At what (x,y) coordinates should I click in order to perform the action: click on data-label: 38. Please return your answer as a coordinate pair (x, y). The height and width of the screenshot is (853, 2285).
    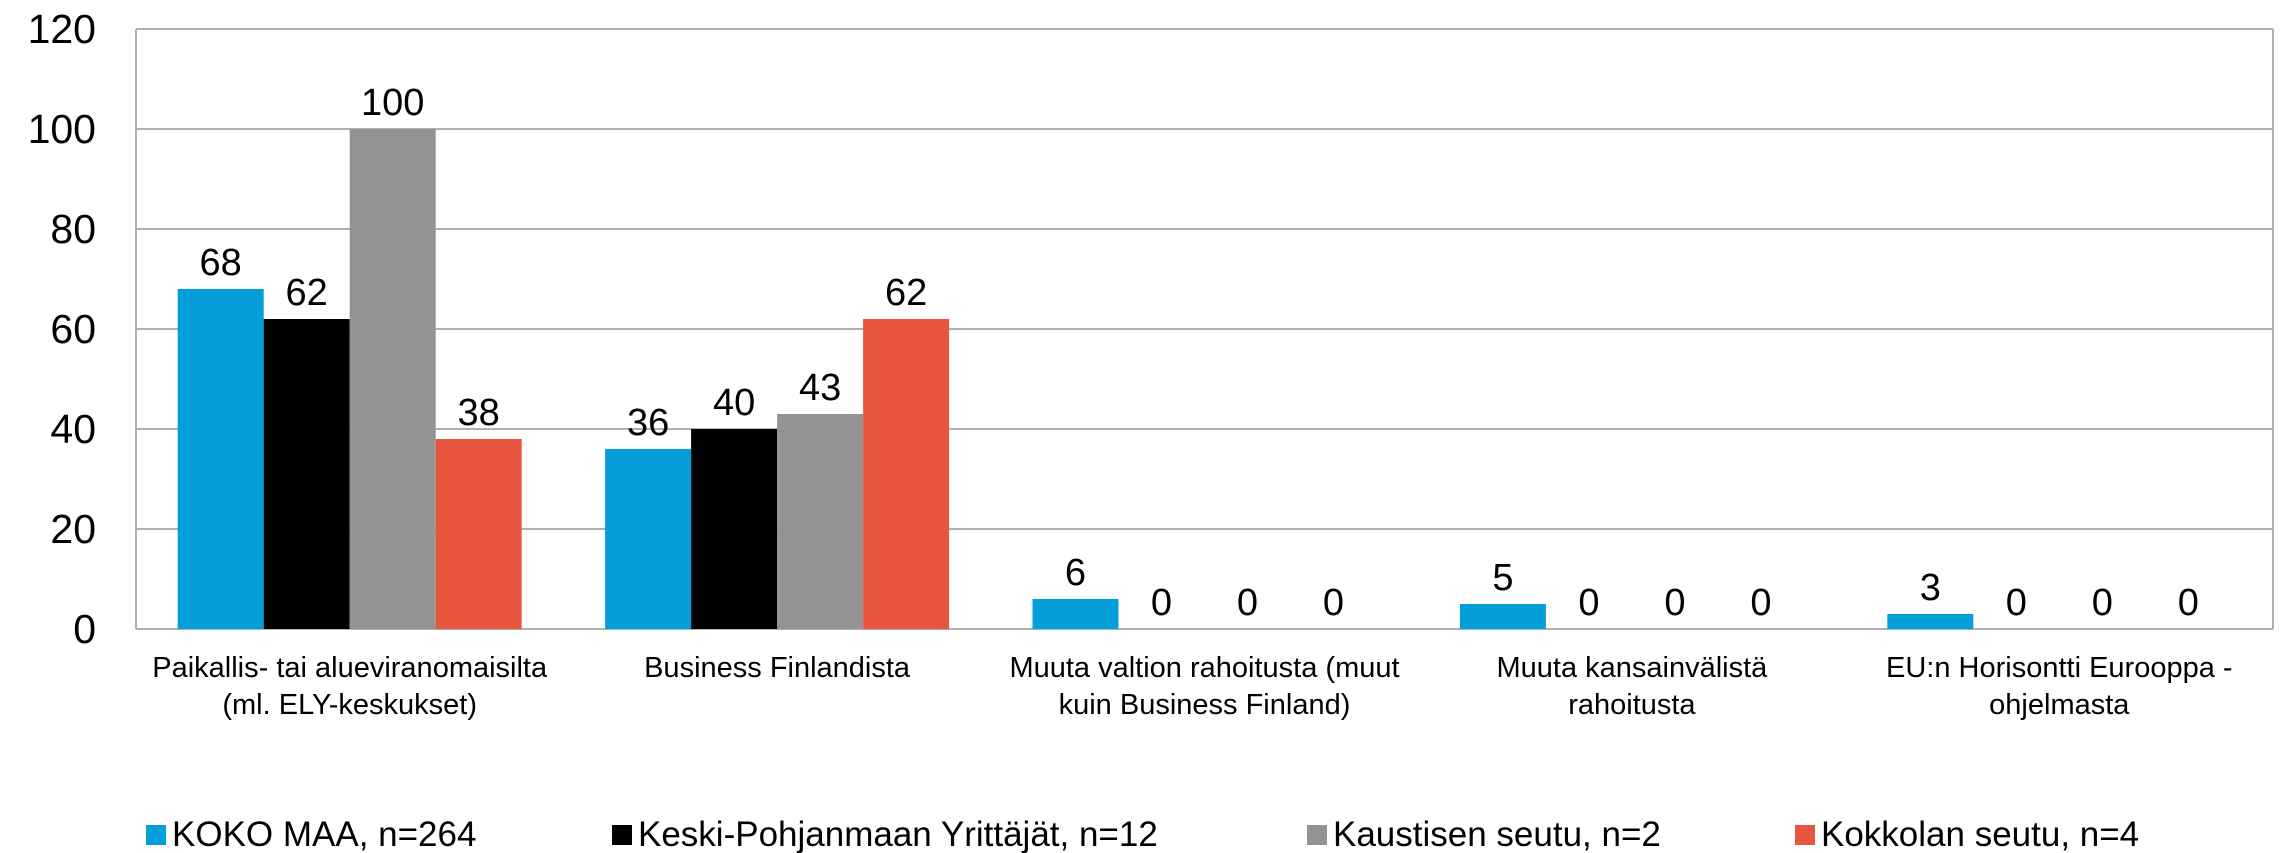
    Looking at the image, I should click on (479, 413).